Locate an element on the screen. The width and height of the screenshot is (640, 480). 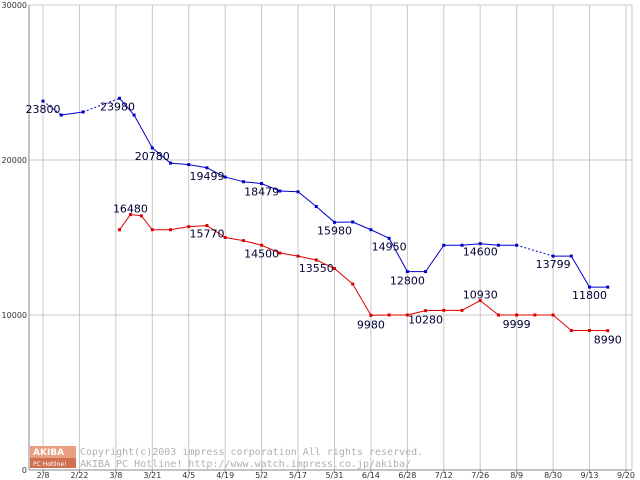
data-label: 10930 is located at coordinates (480, 295).